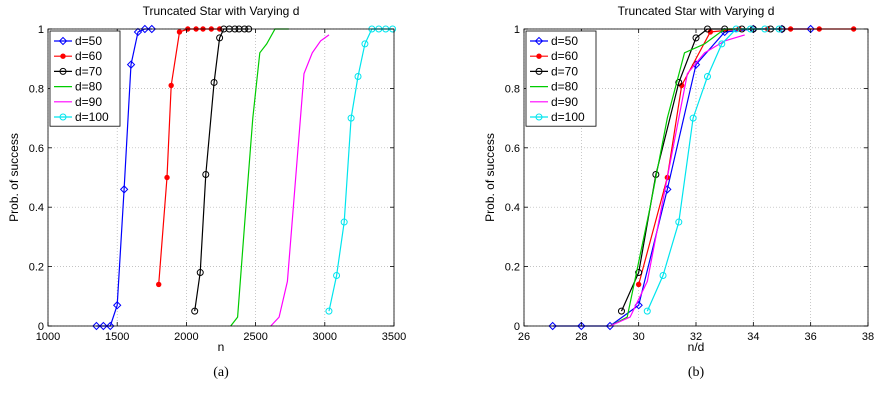 The image size is (874, 401). Describe the element at coordinates (524, 337) in the screenshot. I see `x-tick-label: 26` at that location.